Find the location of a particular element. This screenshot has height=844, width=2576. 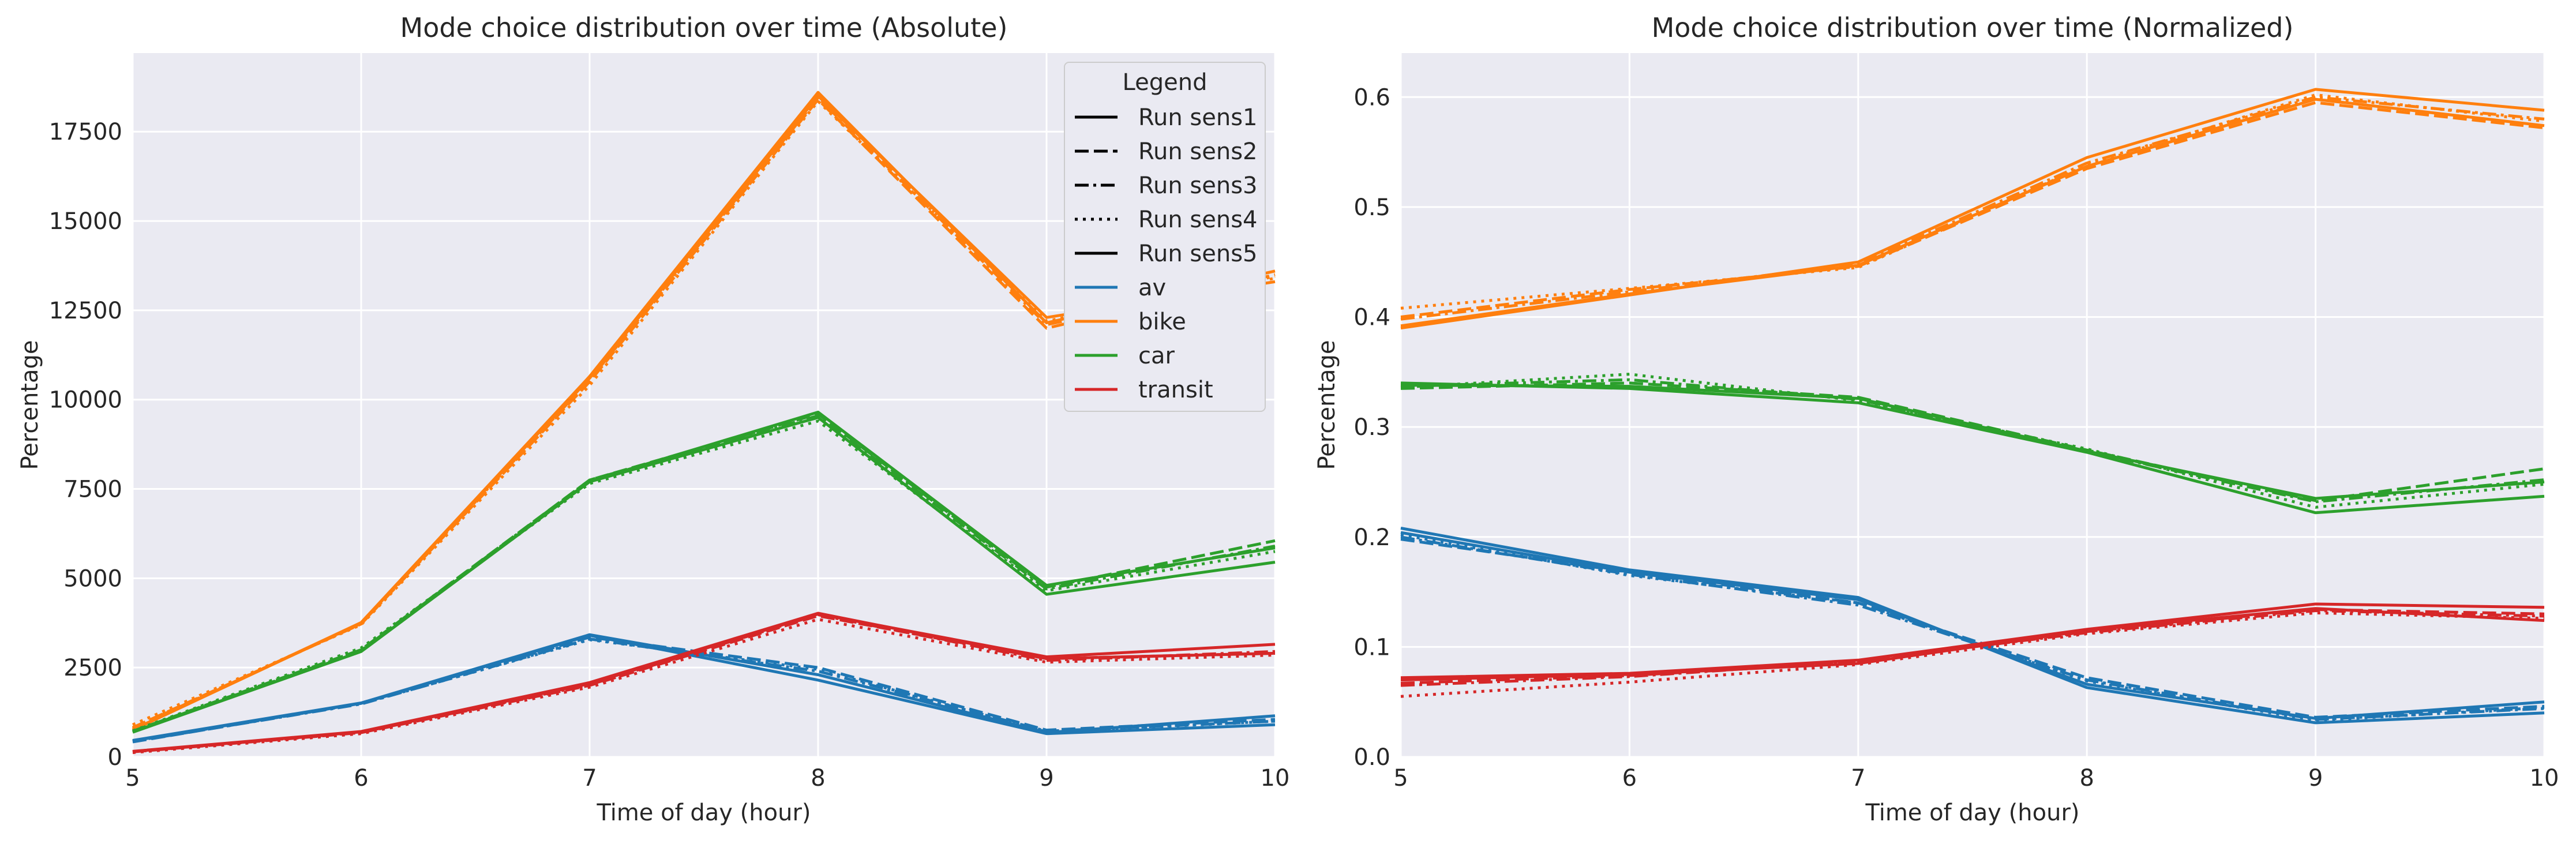

y-tick-label: 7500 is located at coordinates (92, 490).